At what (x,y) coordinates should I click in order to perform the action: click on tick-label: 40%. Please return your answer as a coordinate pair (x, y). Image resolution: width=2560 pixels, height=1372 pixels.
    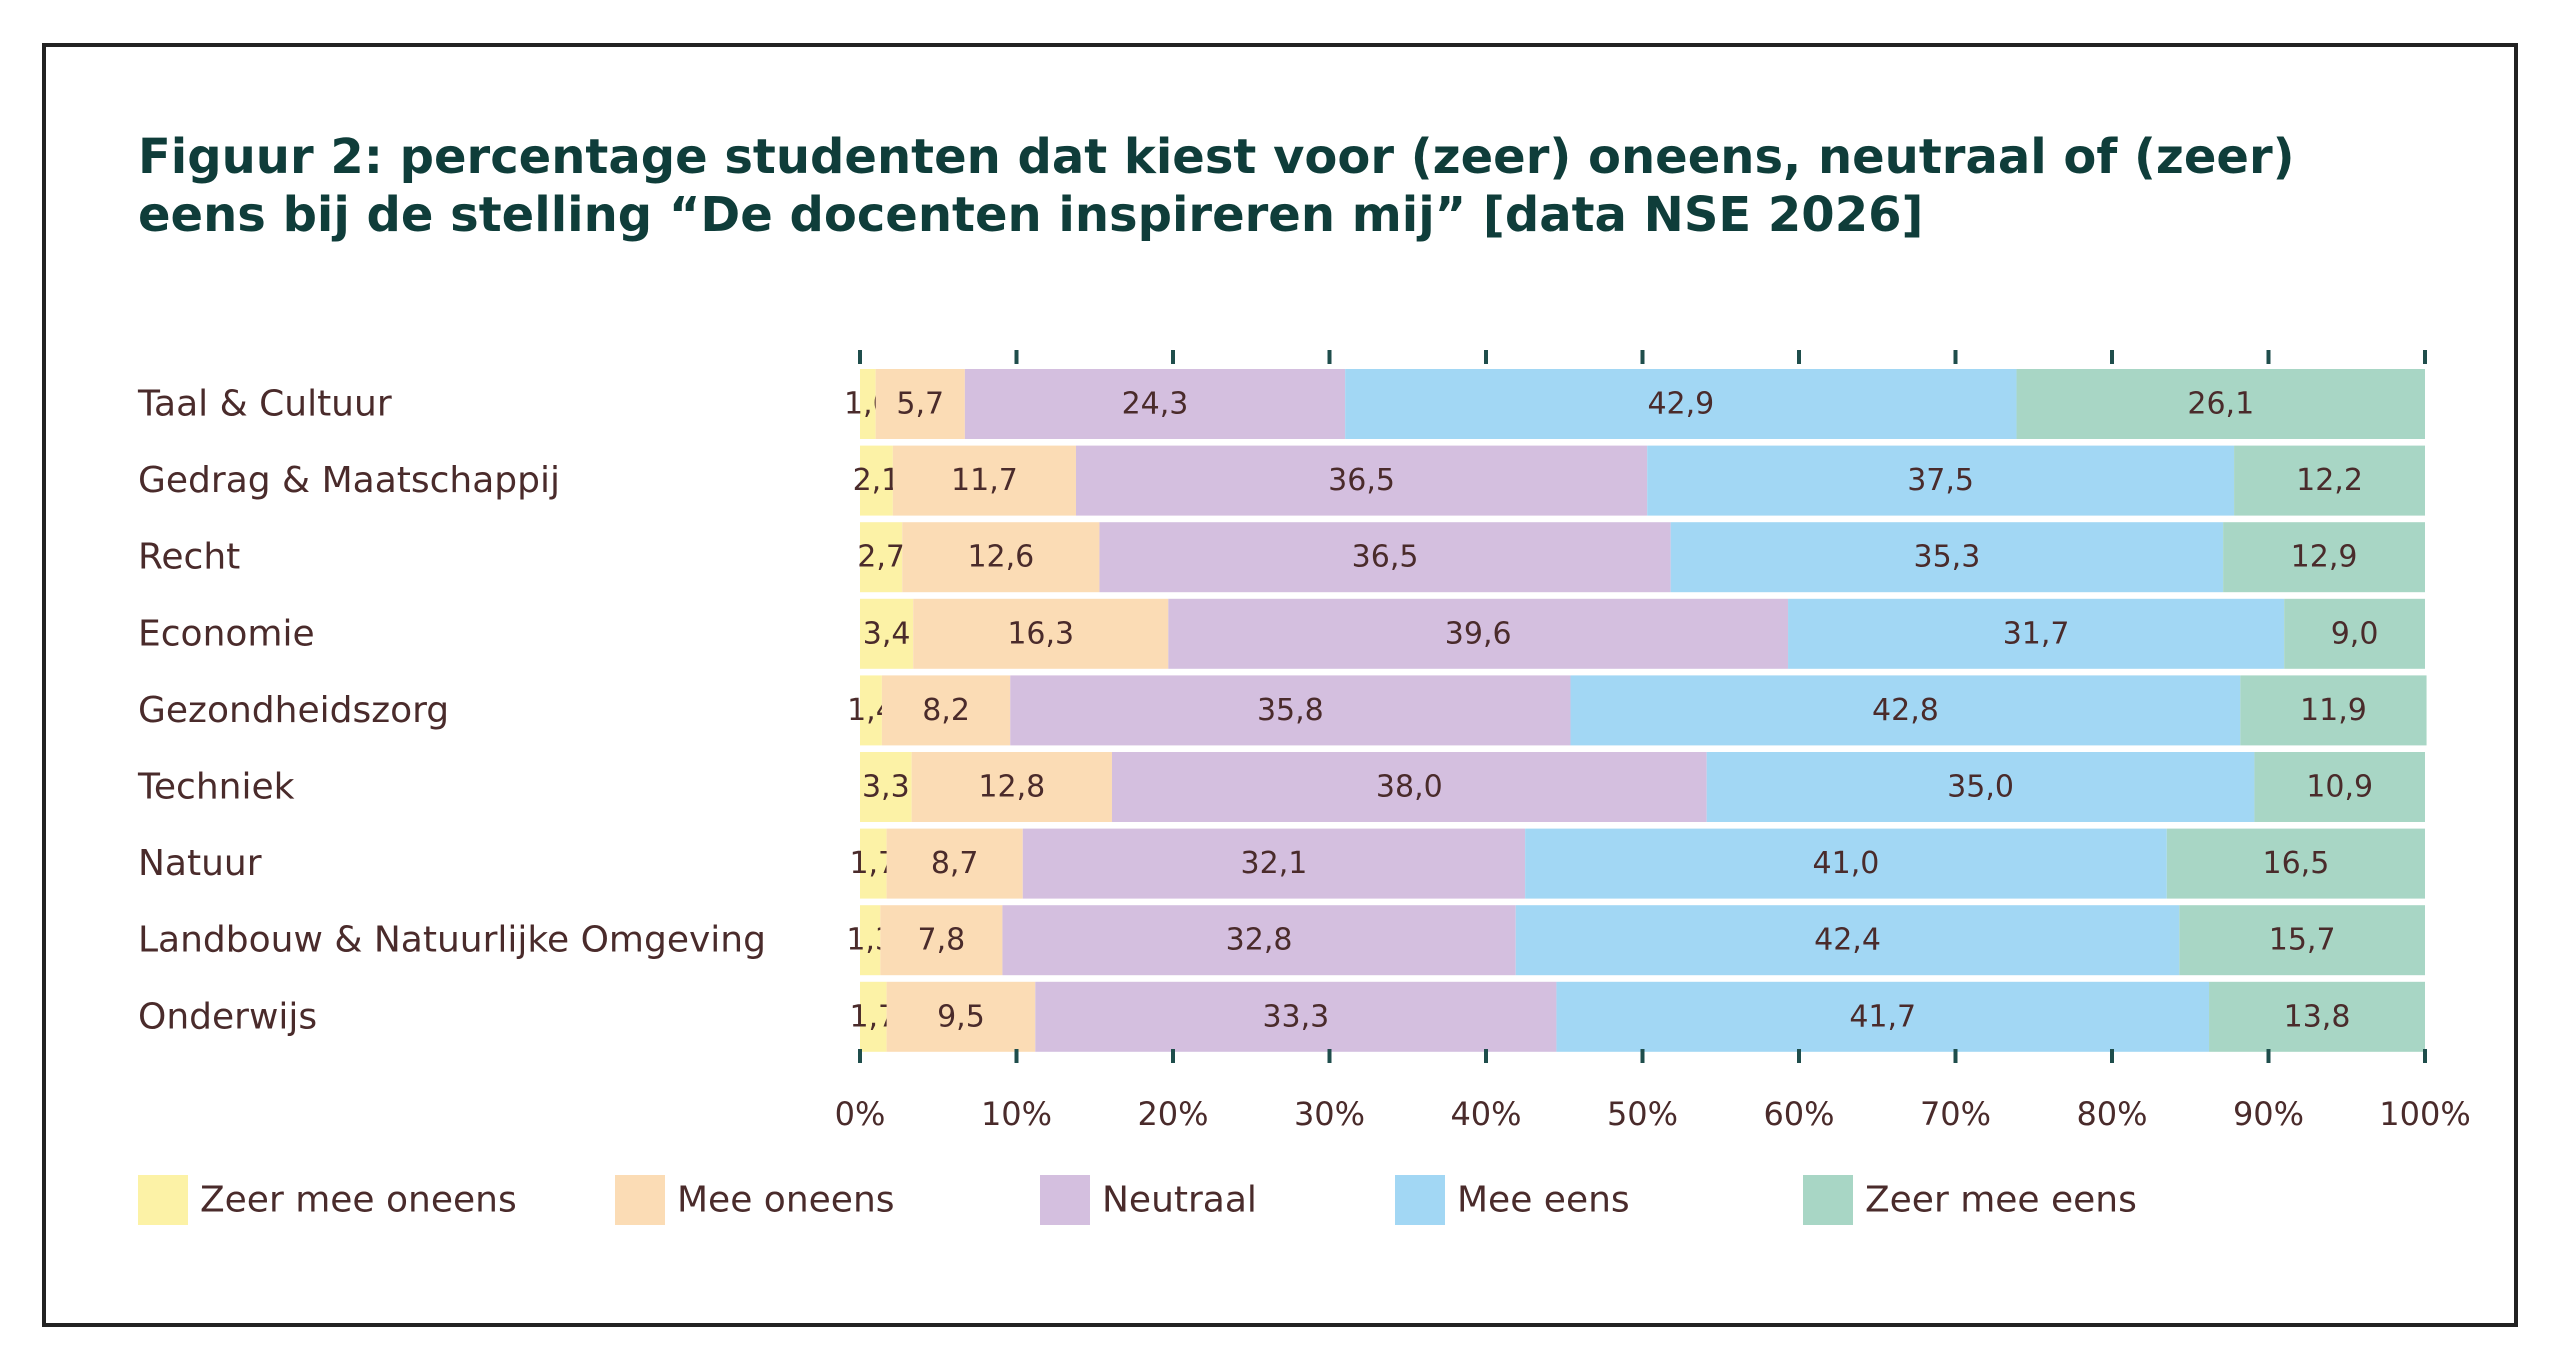
    Looking at the image, I should click on (1485, 1114).